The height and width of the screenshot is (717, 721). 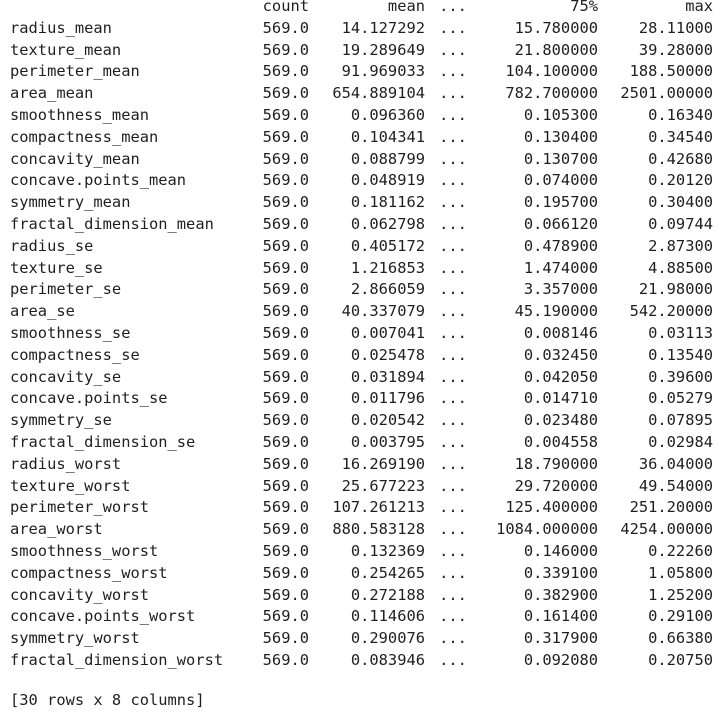 What do you see at coordinates (675, 463) in the screenshot?
I see `cell-max: 36.04000` at bounding box center [675, 463].